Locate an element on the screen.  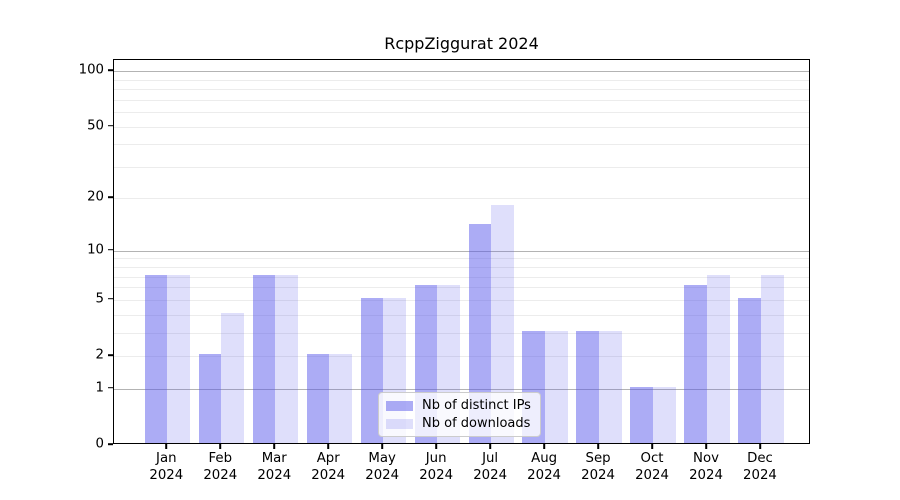
y-tick-label: 5 is located at coordinates (99, 299).